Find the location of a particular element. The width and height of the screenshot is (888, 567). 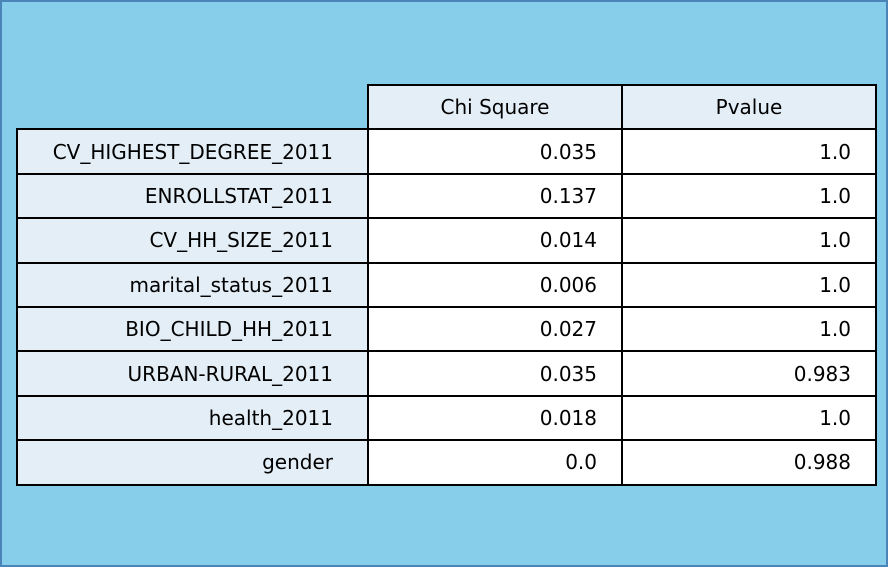

row-label: BIO_CHILD_HH_2011 is located at coordinates (192, 329).